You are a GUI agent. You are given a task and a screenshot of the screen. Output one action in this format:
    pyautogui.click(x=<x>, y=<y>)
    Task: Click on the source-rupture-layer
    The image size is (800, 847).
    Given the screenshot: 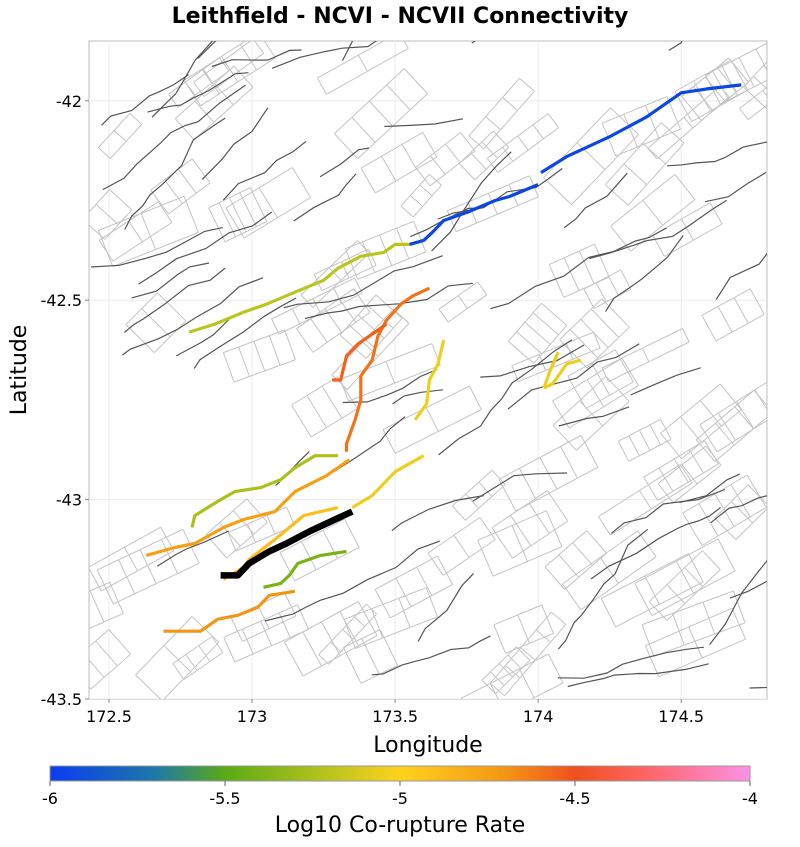 What is the action you would take?
    pyautogui.click(x=287, y=543)
    